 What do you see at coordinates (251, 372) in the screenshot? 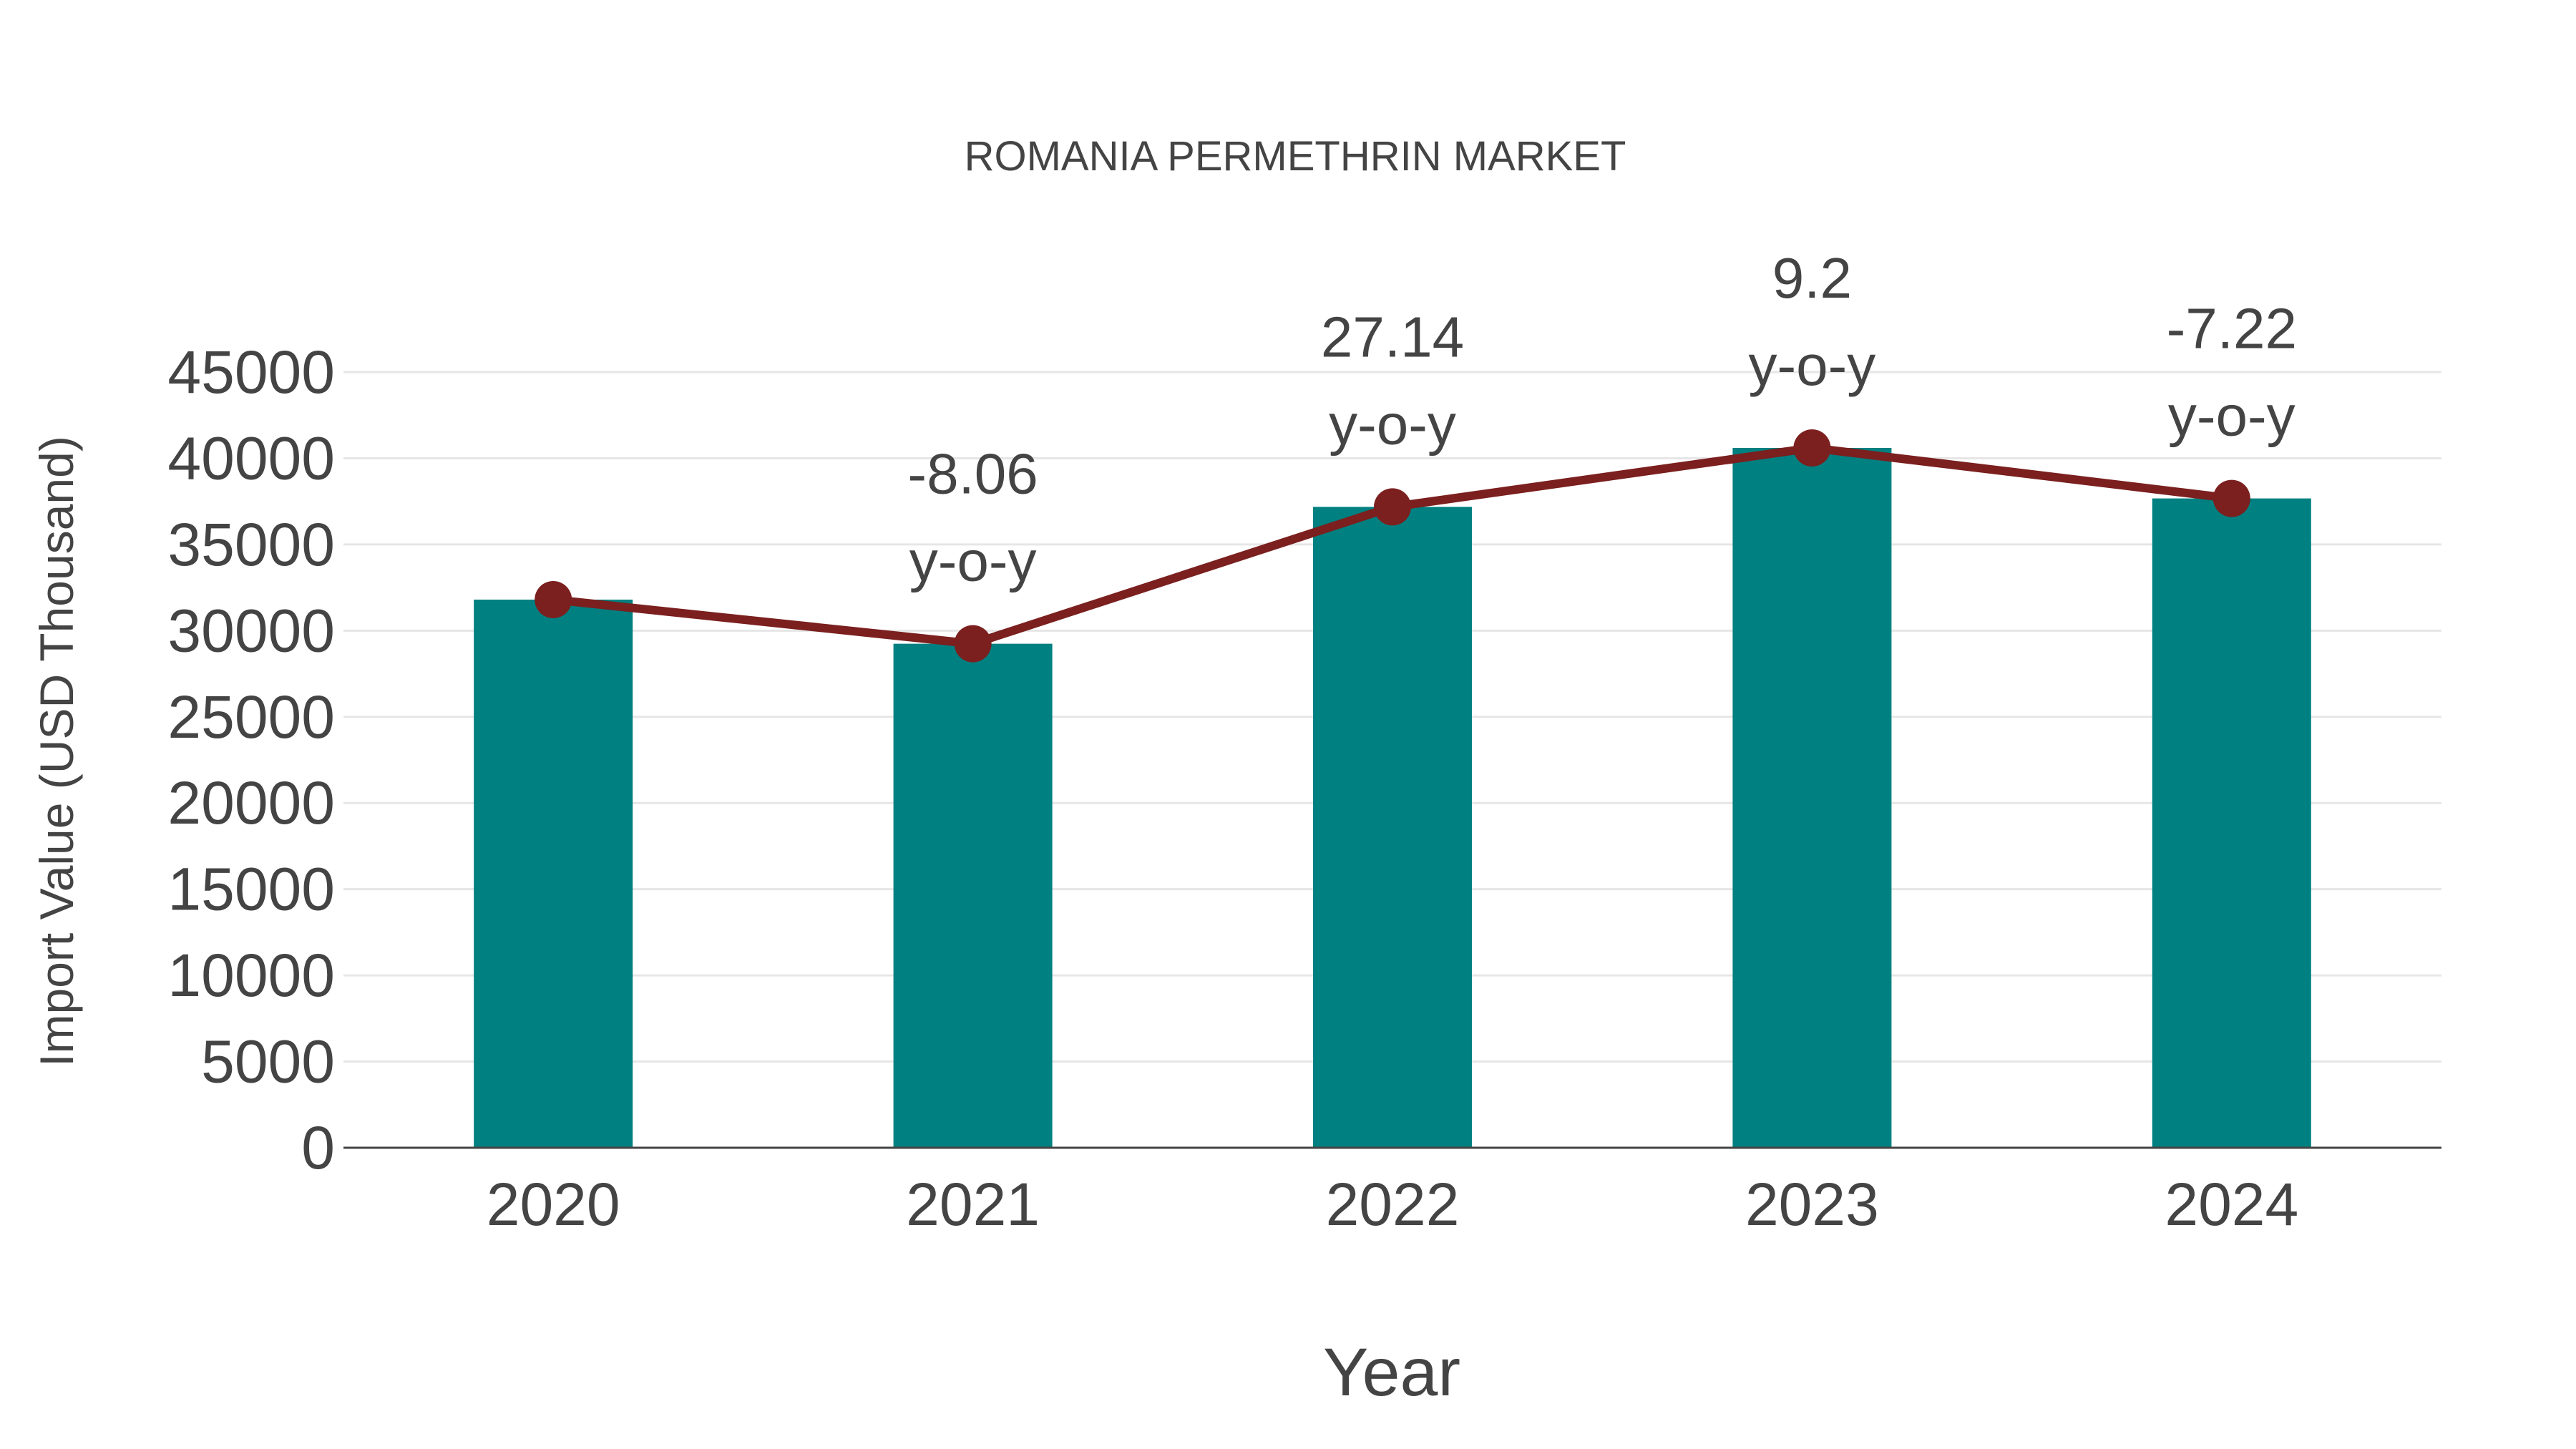
I see `y-tick-label: 45000` at bounding box center [251, 372].